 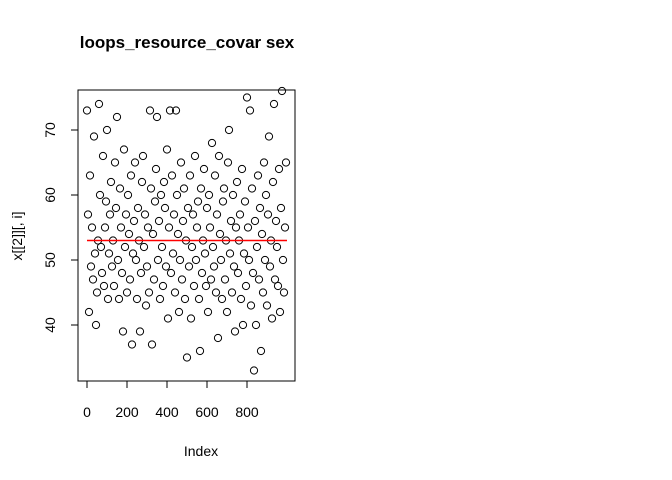 I want to click on y-tick-label: 40, so click(x=50, y=325).